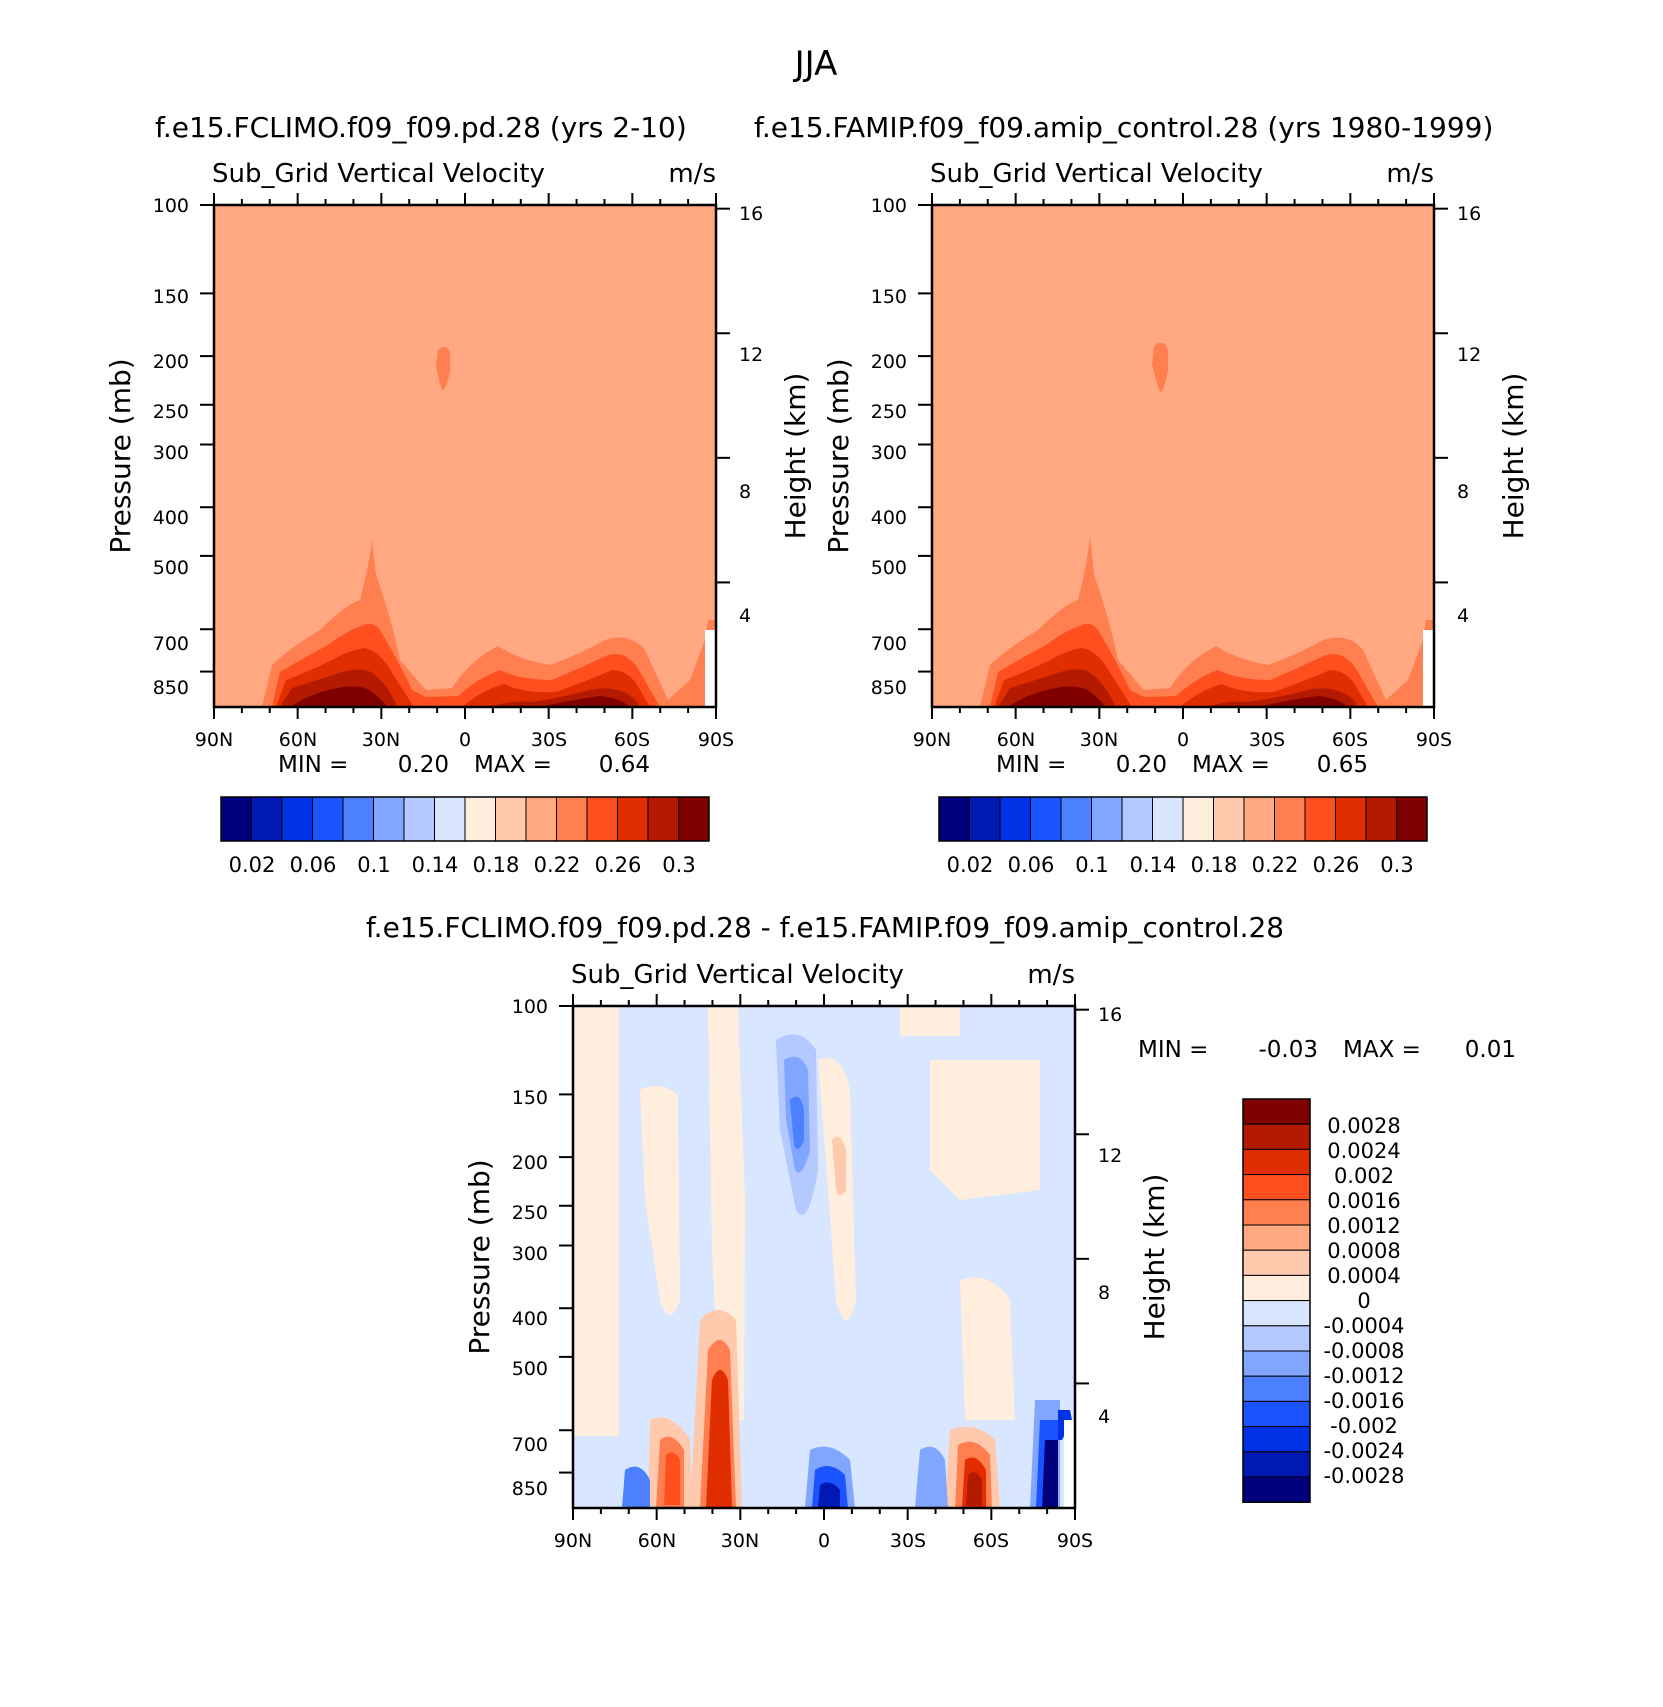 This screenshot has height=1707, width=1663. I want to click on panel-1-colorbar, so click(465, 819).